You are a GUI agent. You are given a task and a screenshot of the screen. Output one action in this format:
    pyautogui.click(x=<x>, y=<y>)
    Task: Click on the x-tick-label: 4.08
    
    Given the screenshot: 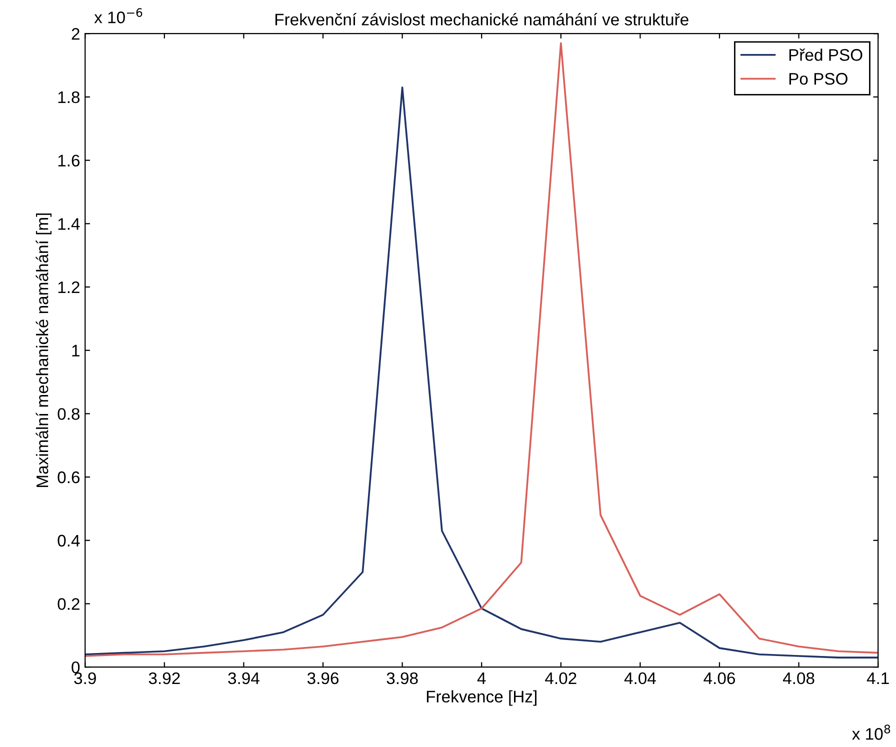 What is the action you would take?
    pyautogui.click(x=798, y=678)
    